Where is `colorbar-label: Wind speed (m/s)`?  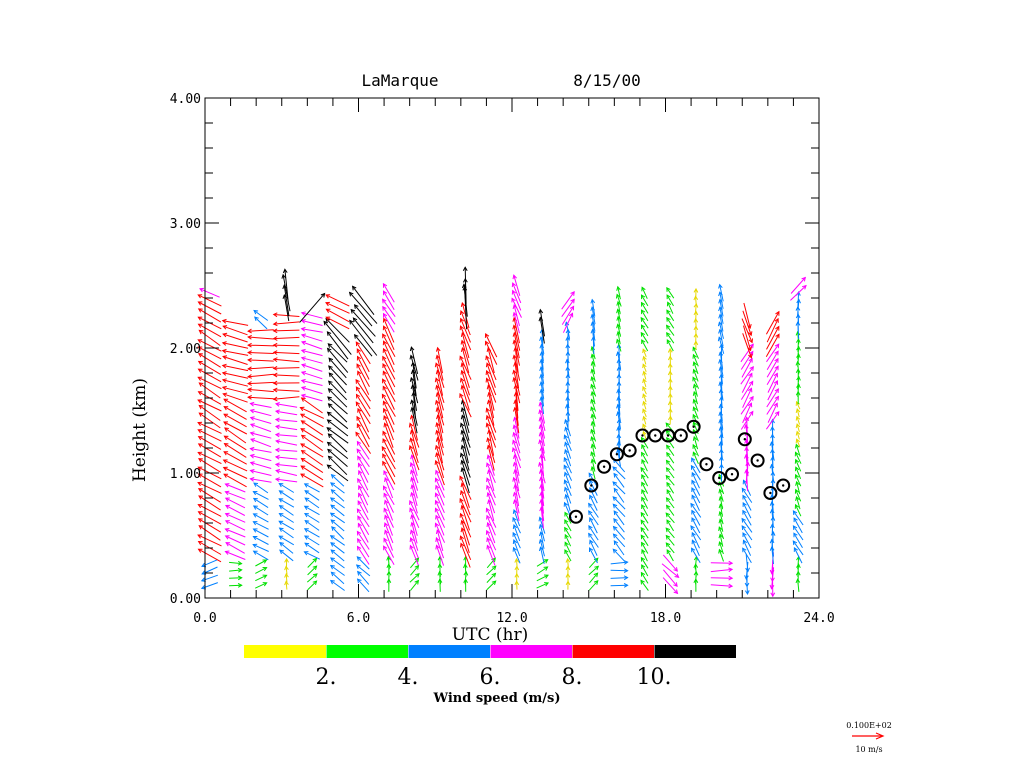
colorbar-label: Wind speed (m/s) is located at coordinates (496, 698).